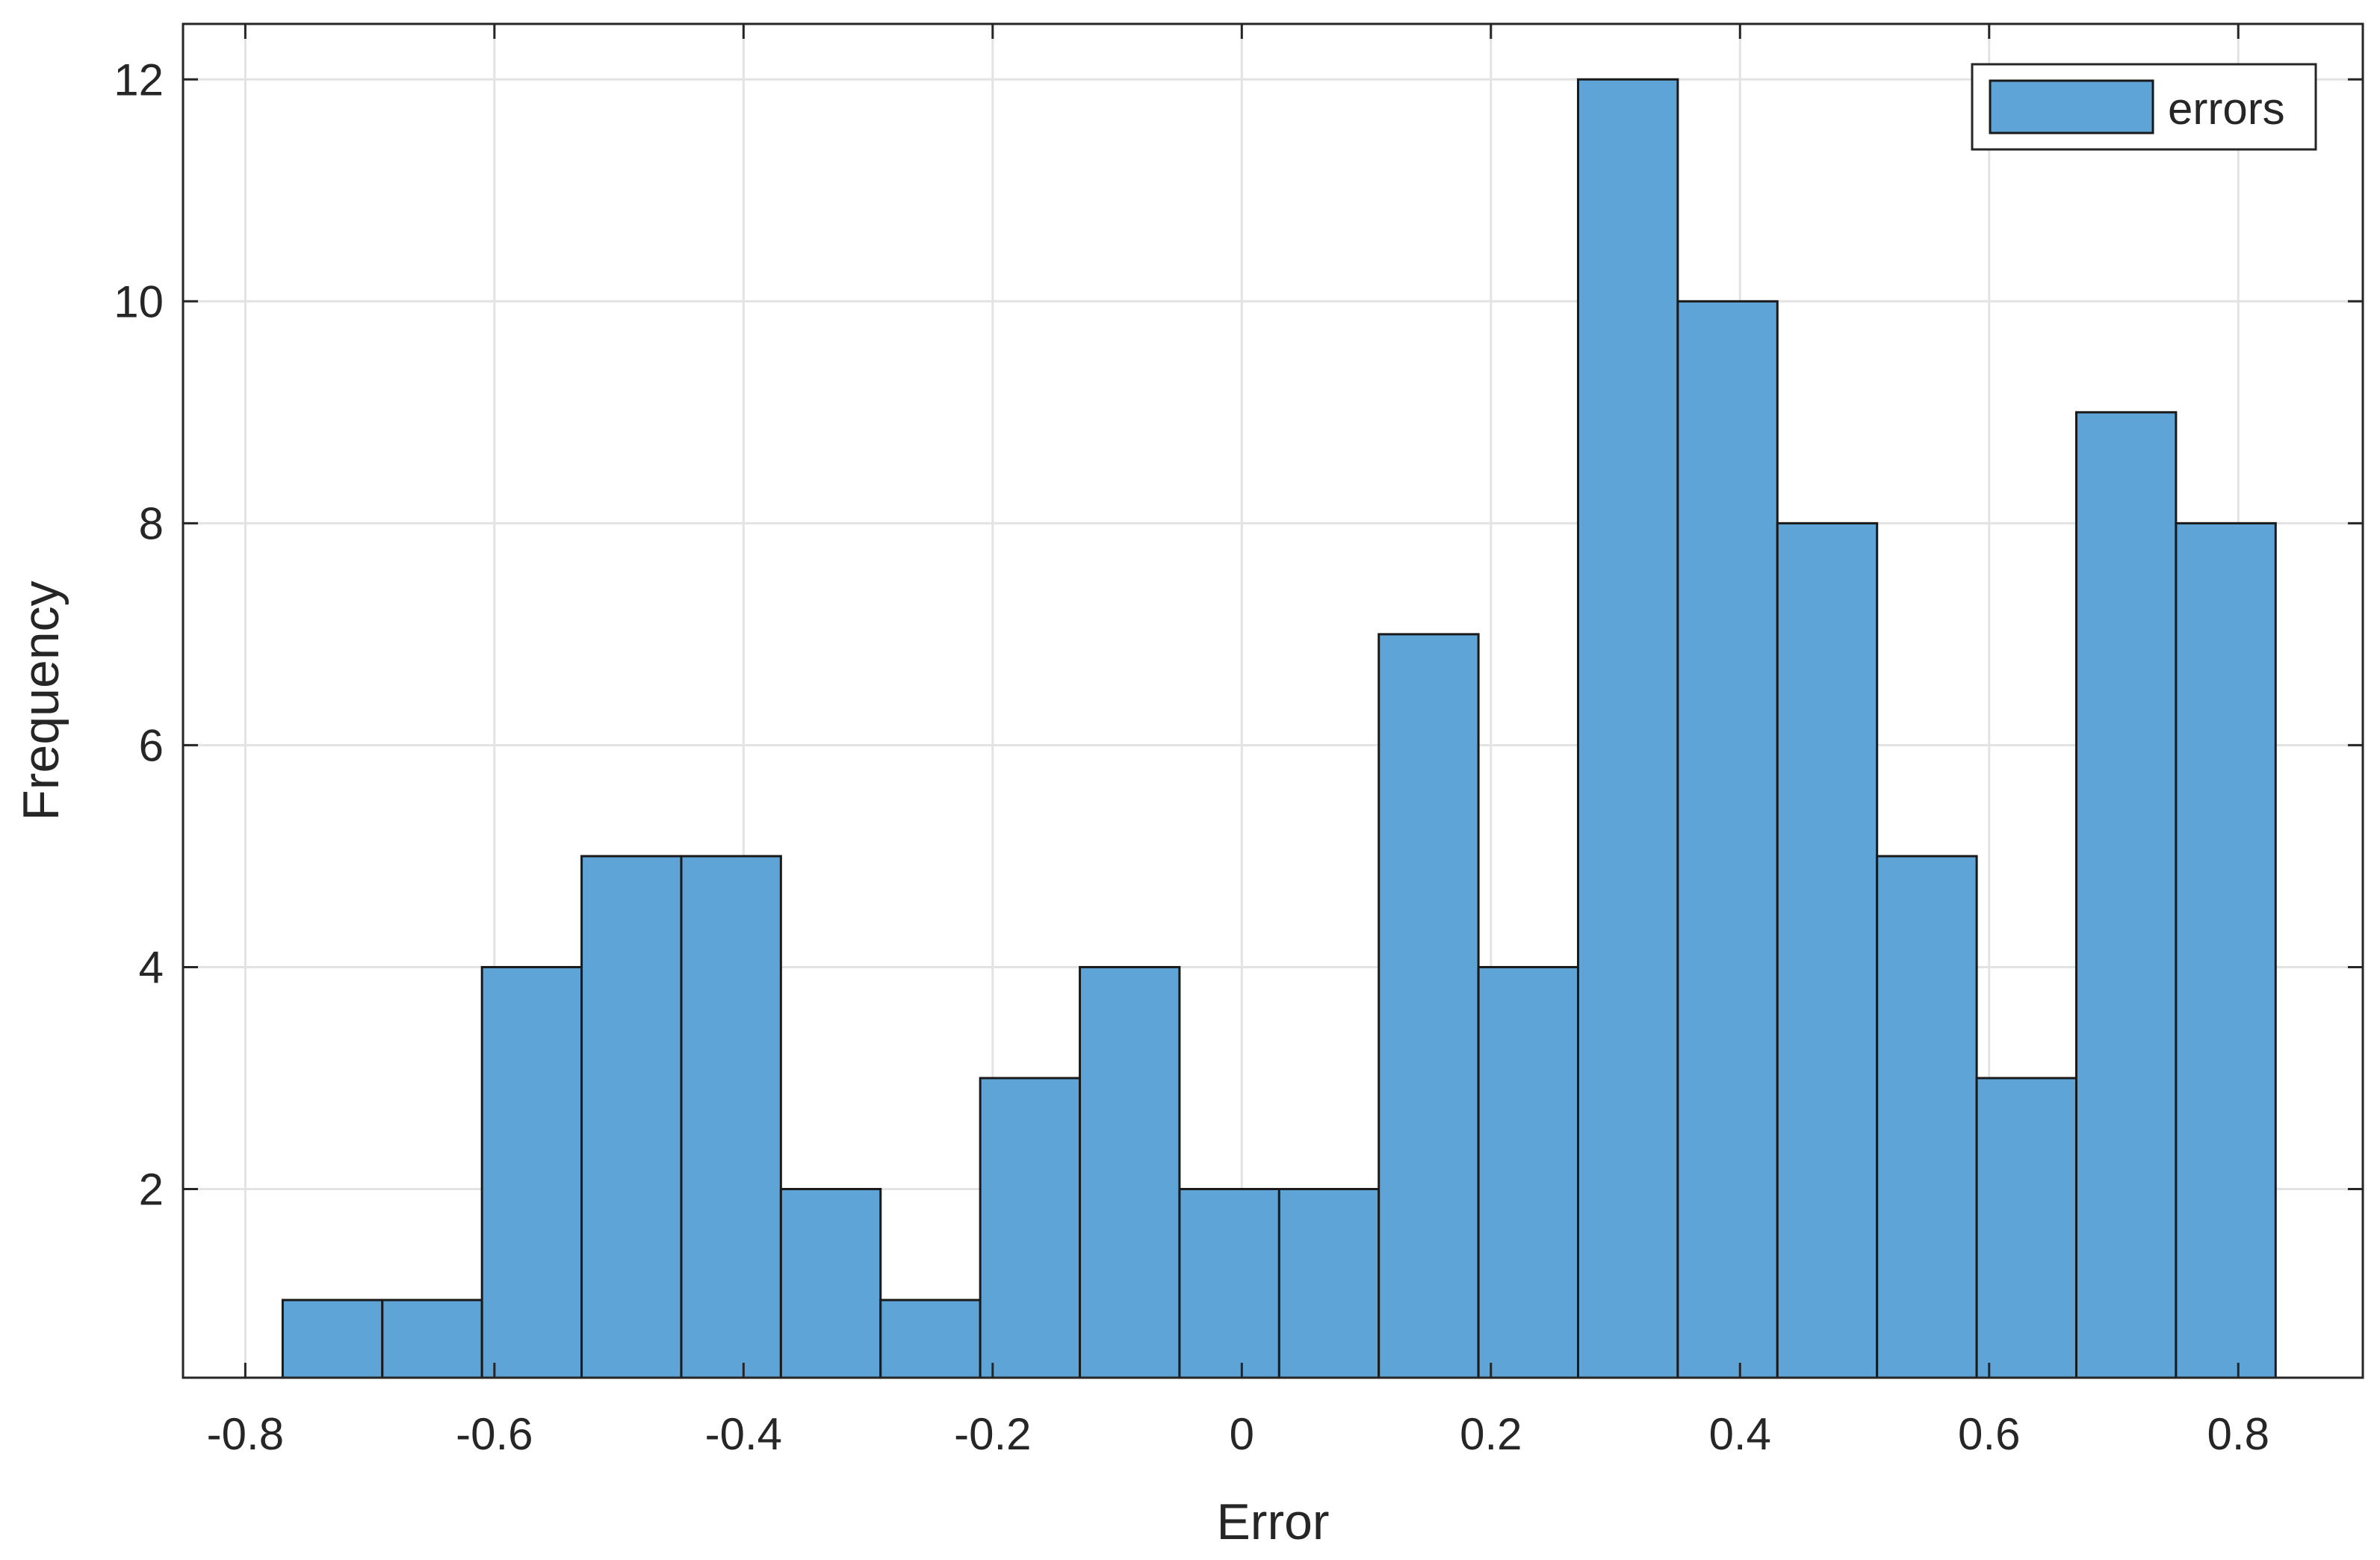 This screenshot has height=1560, width=2380. What do you see at coordinates (992, 1434) in the screenshot?
I see `x-tick-label-3: -0.2` at bounding box center [992, 1434].